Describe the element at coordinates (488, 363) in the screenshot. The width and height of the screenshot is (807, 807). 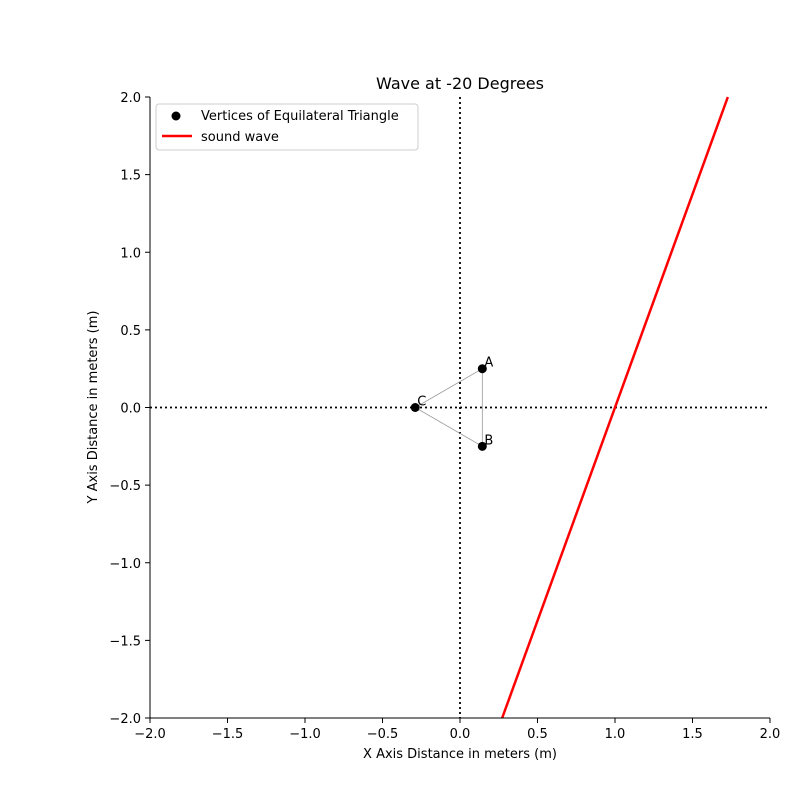
I see `vertex-label-a: A` at that location.